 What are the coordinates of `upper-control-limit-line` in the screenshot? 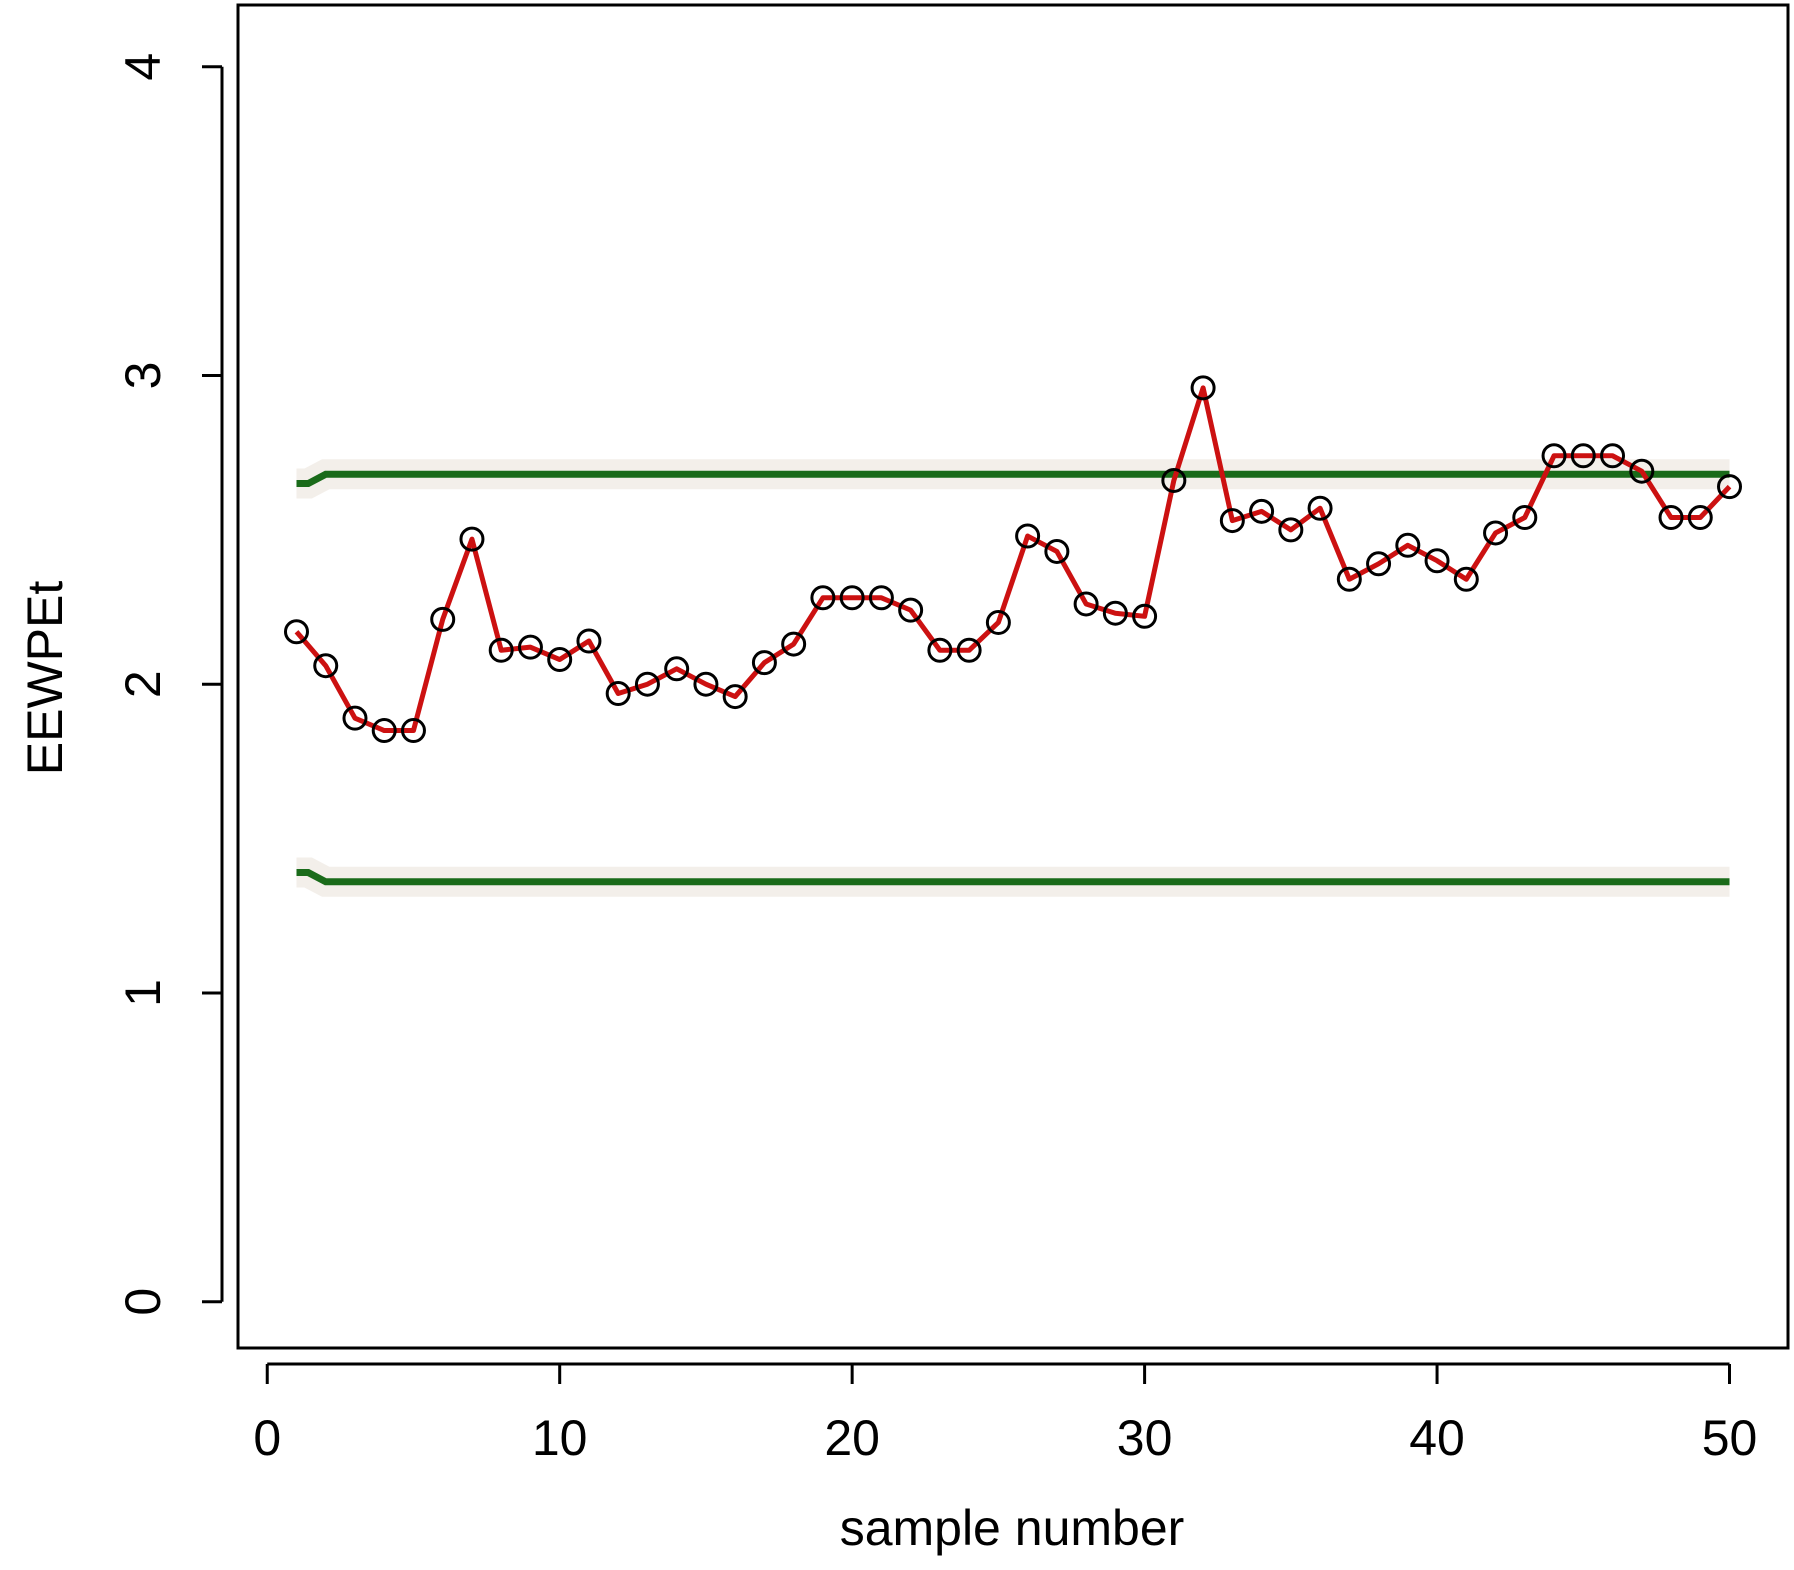 It's located at (1013, 479).